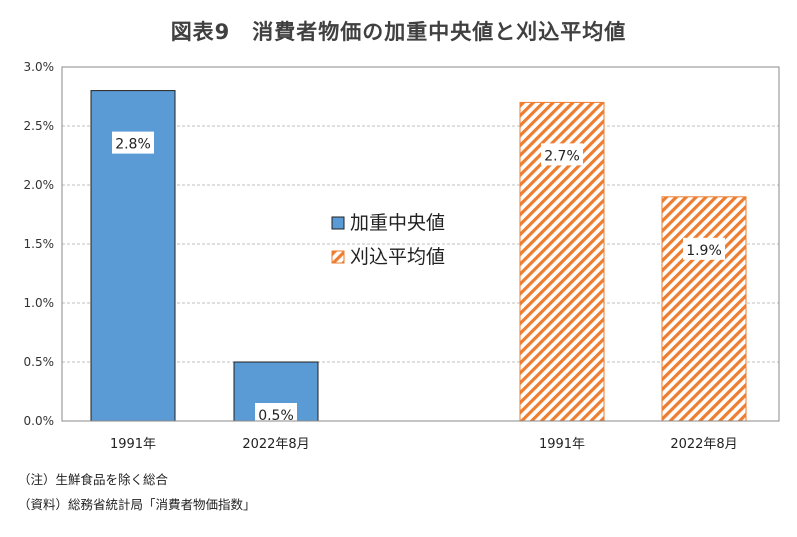 The image size is (797, 537). I want to click on legend-label: 加重中央値, so click(397, 223).